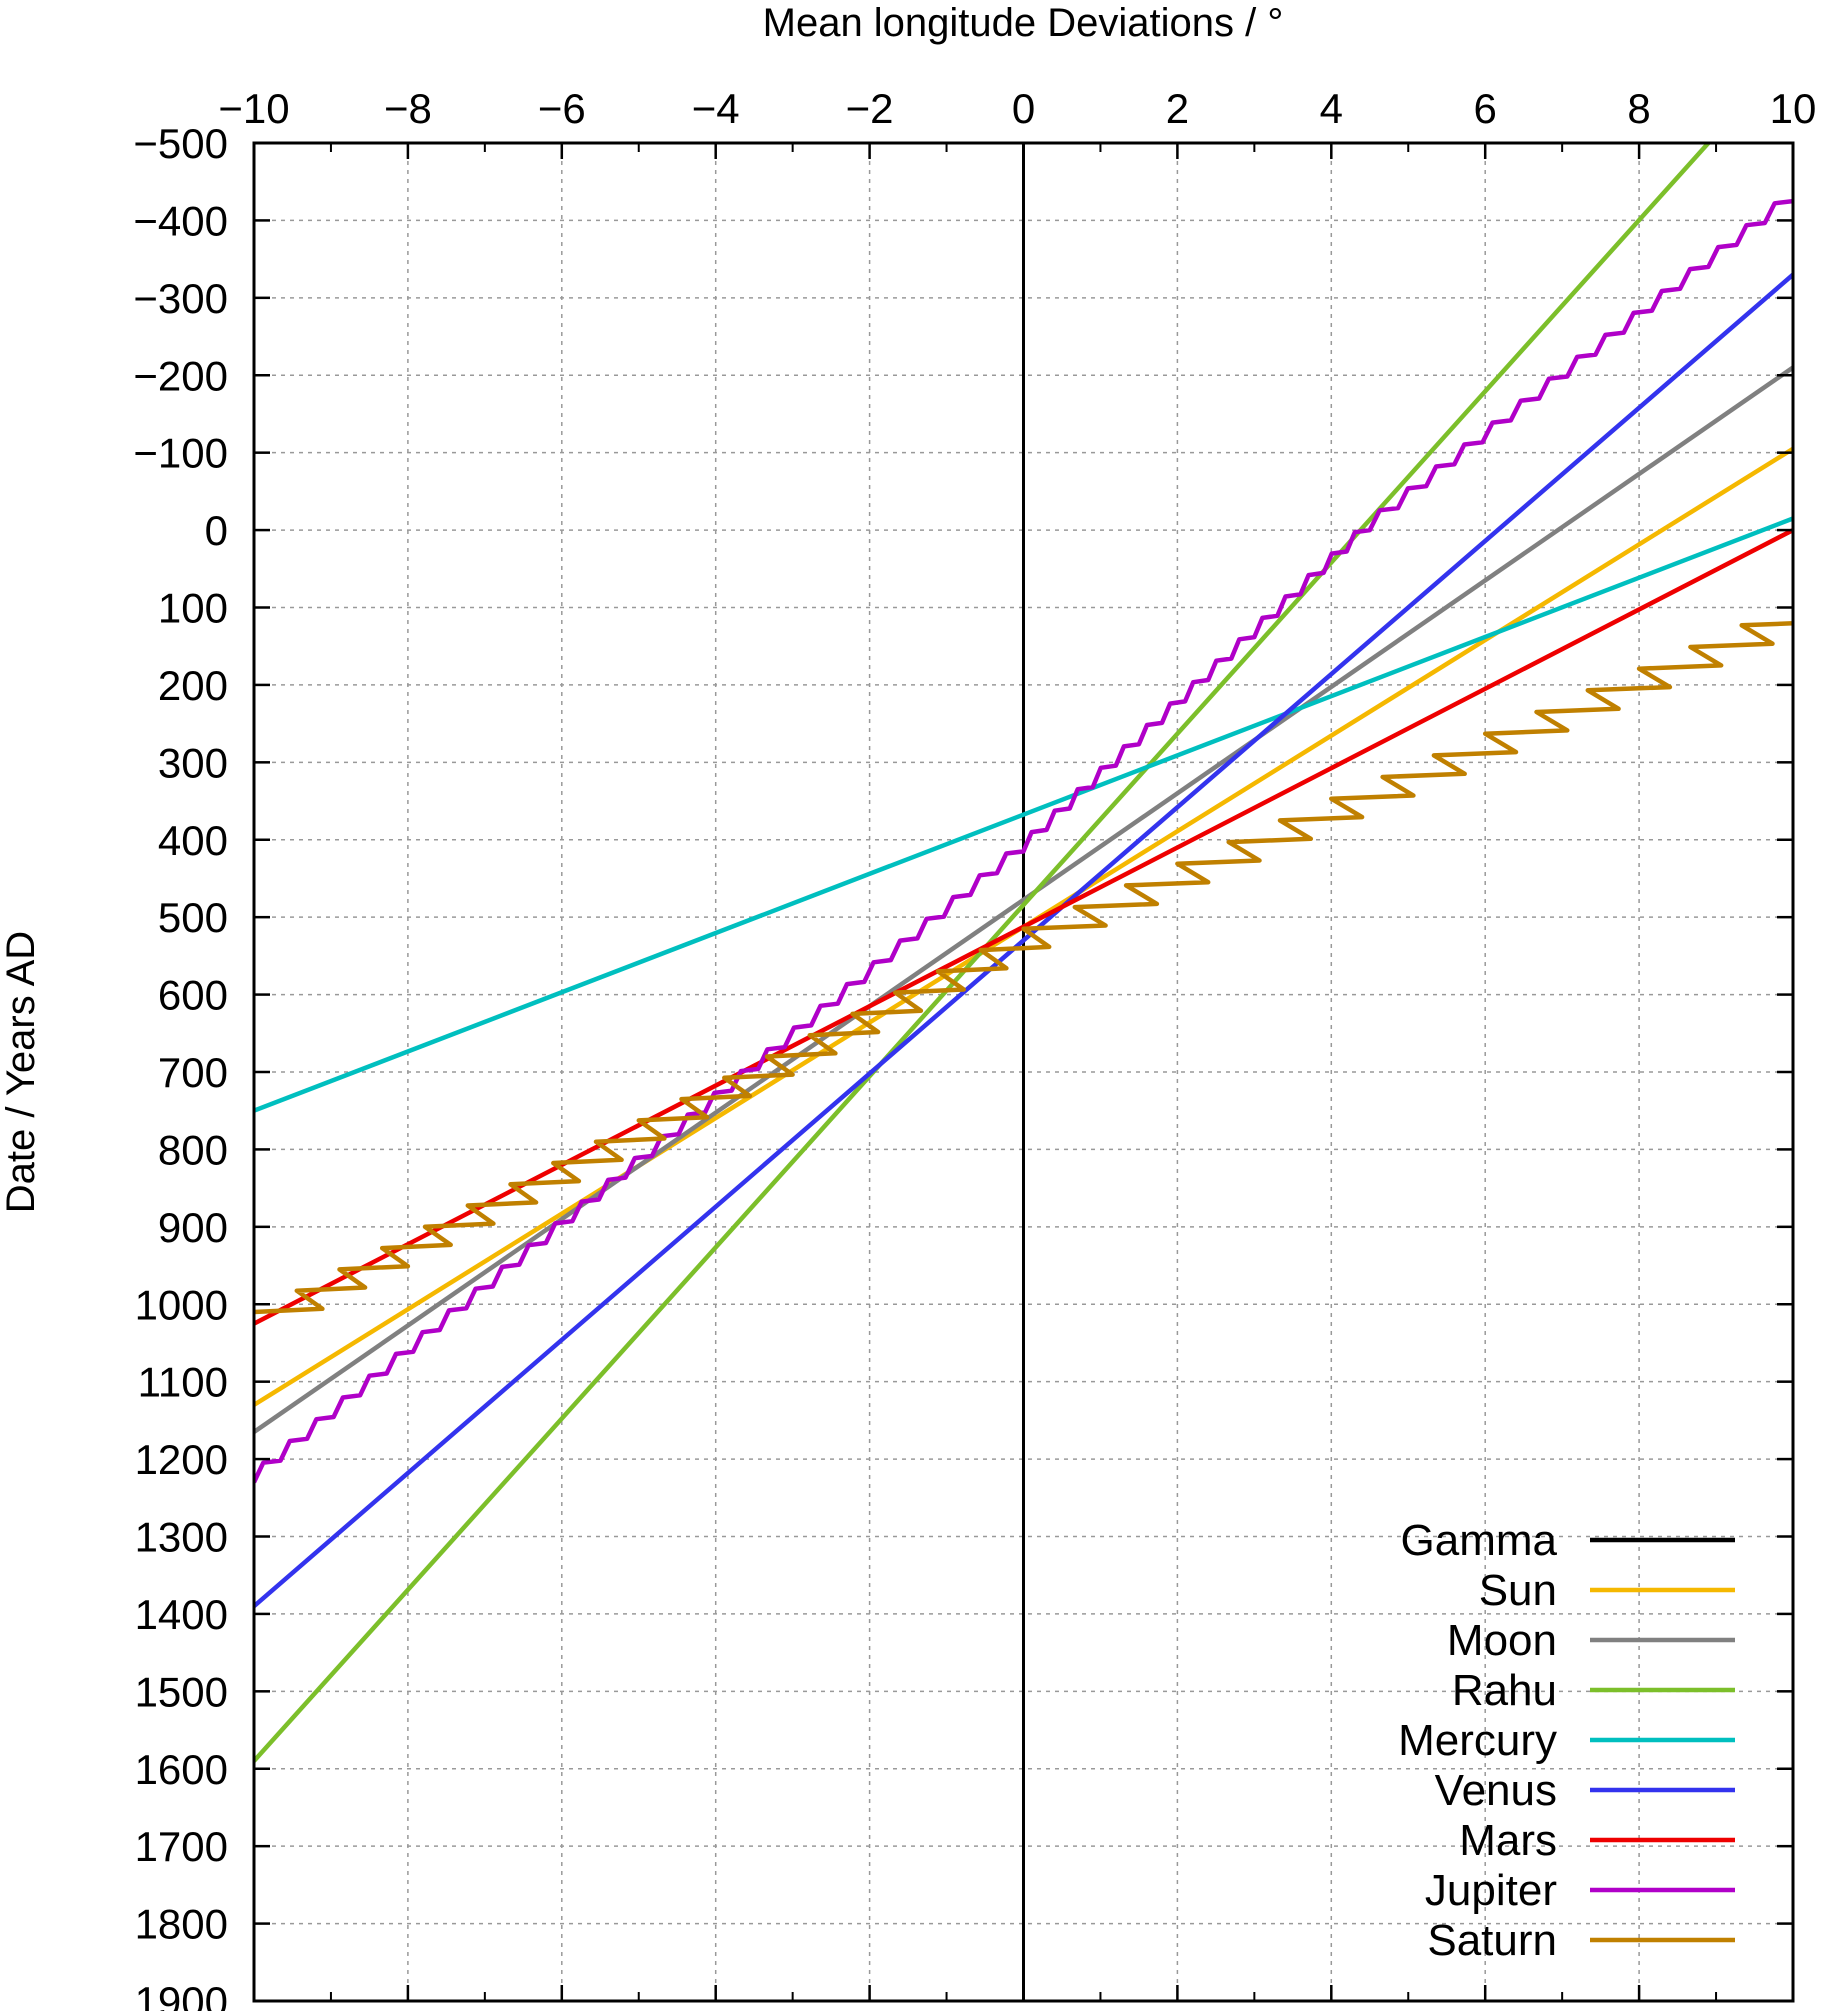 The image size is (1828, 2016). I want to click on y-tick-label: 600, so click(193, 995).